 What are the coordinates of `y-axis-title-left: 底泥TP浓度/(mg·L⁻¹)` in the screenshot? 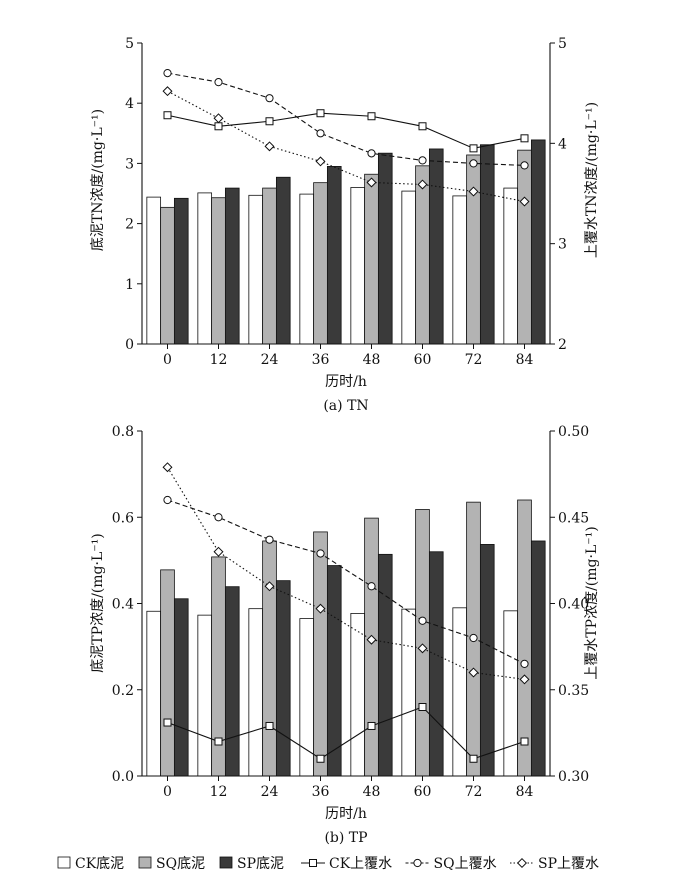 It's located at (98, 602).